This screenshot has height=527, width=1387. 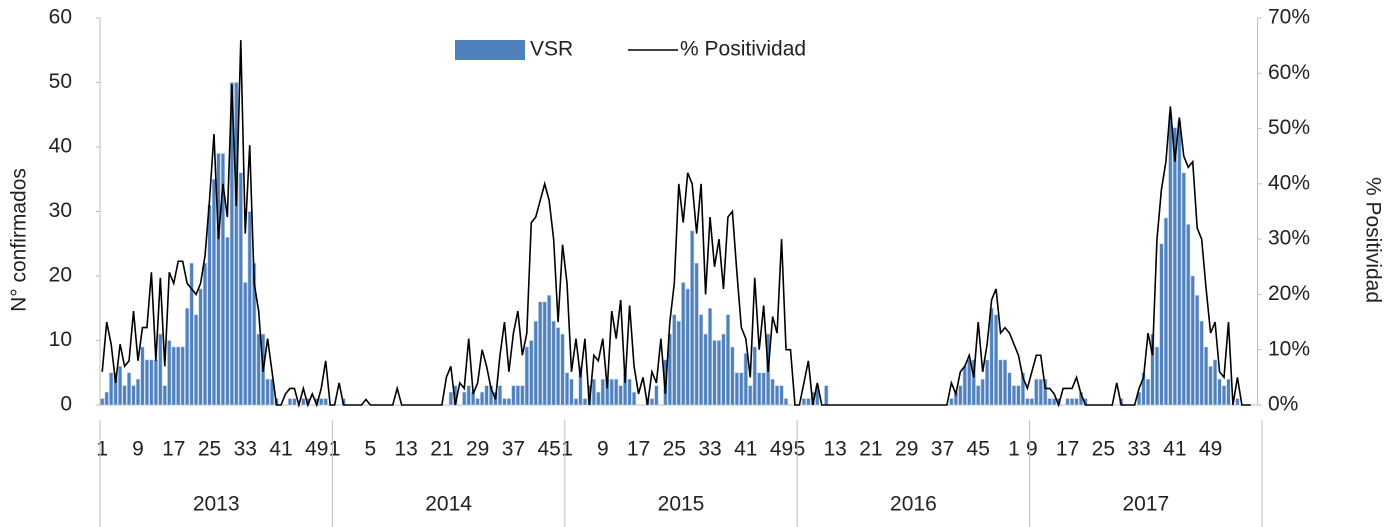 What do you see at coordinates (681, 504) in the screenshot?
I see `group-label: 2015` at bounding box center [681, 504].